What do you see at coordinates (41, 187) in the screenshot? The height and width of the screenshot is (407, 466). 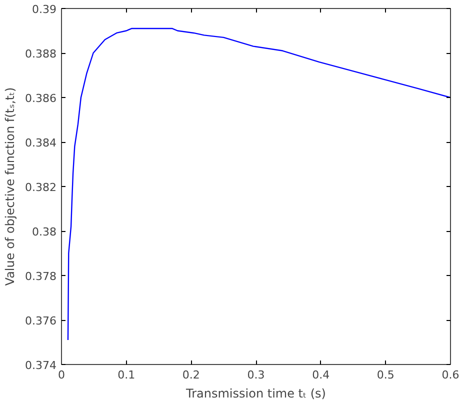 I see `y-tick-label: 0.382` at bounding box center [41, 187].